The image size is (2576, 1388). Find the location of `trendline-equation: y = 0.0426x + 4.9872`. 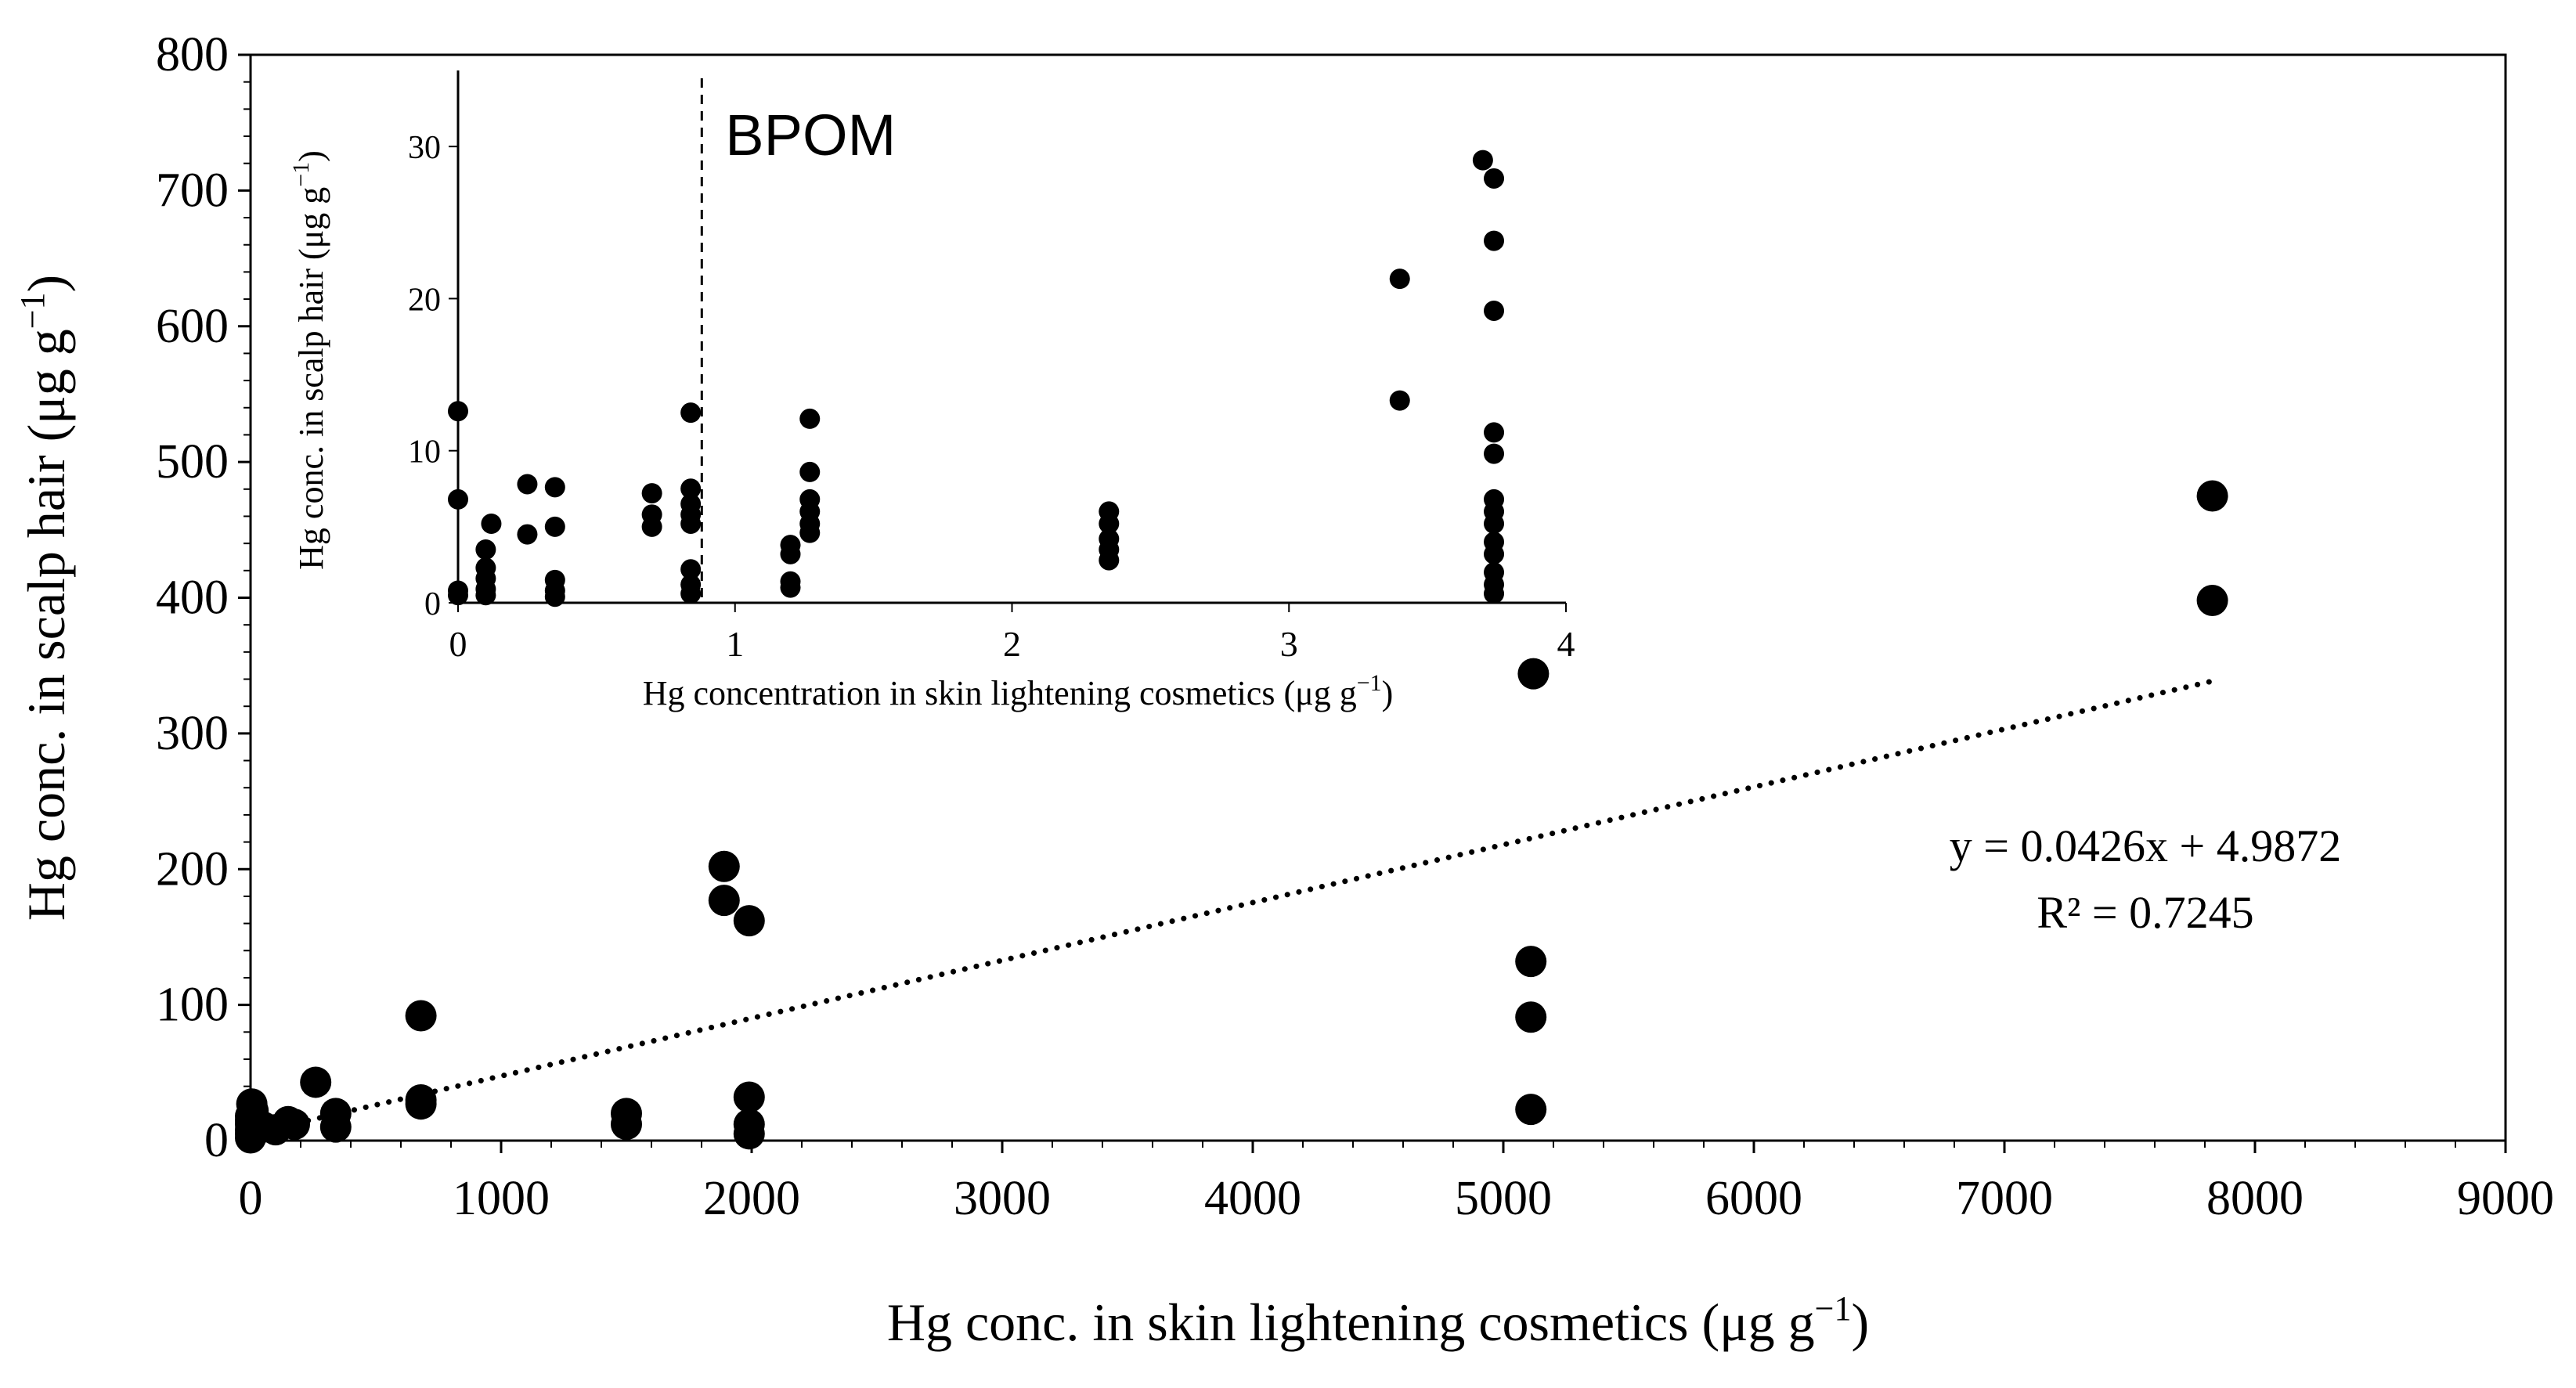

trendline-equation: y = 0.0426x + 4.9872 is located at coordinates (2145, 845).